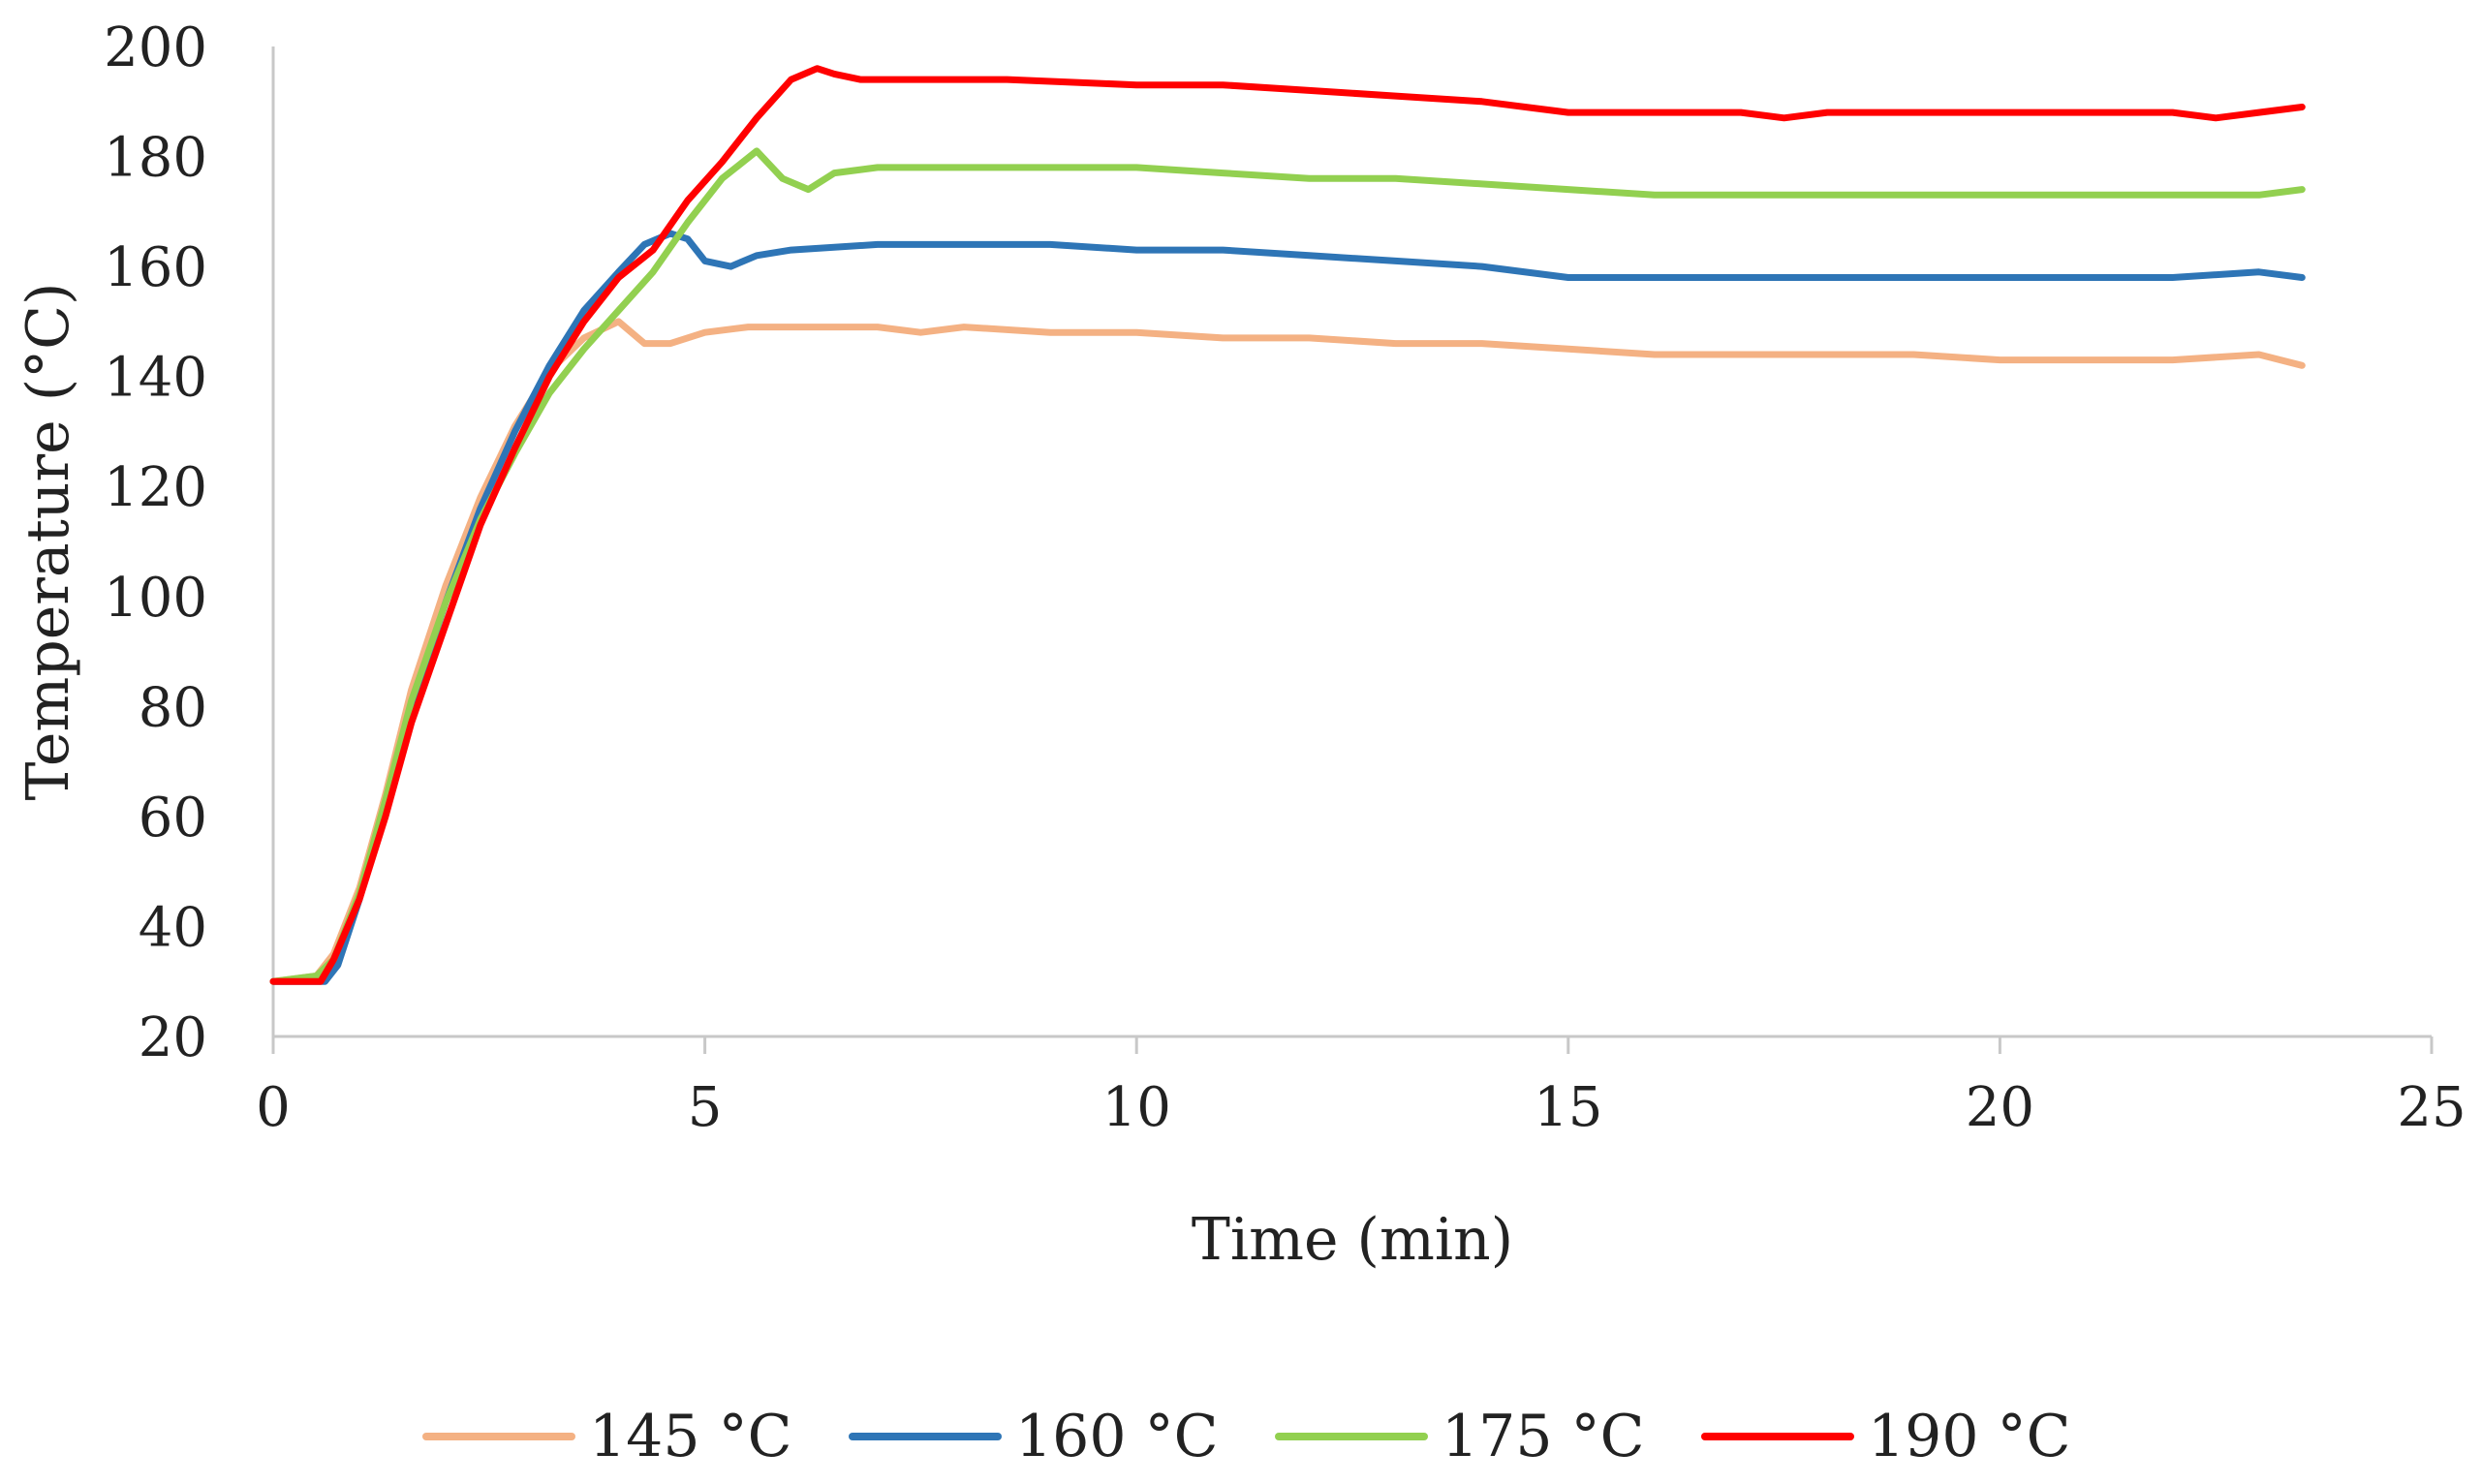  Describe the element at coordinates (273, 1107) in the screenshot. I see `x-tick-label: 0` at that location.